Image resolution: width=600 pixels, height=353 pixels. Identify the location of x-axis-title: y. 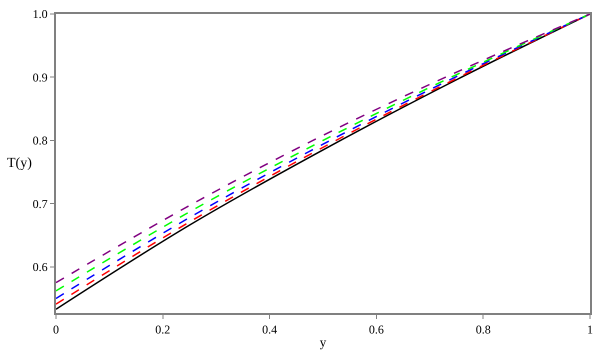
(323, 342).